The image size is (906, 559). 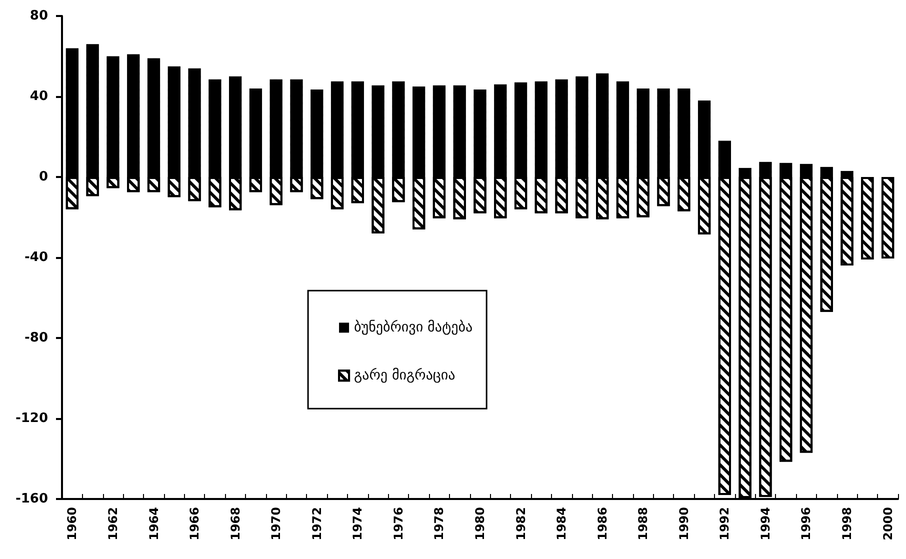 I want to click on y-tick-label: 0, so click(x=43, y=177).